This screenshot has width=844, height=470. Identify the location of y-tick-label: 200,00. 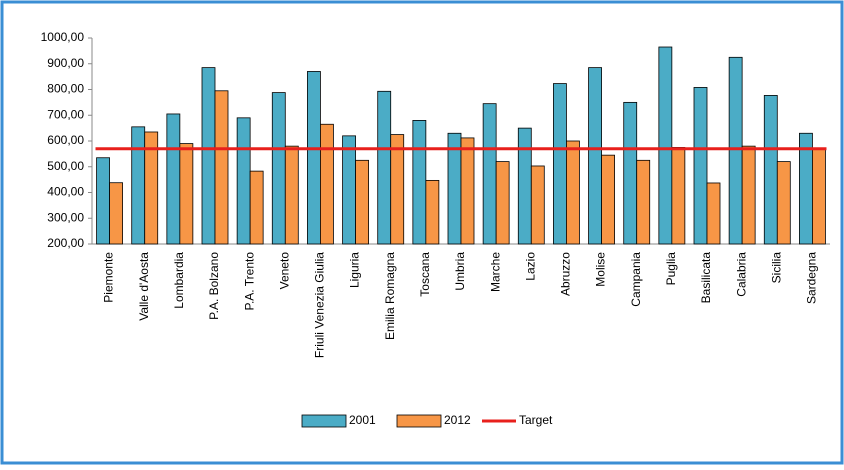
(65, 243).